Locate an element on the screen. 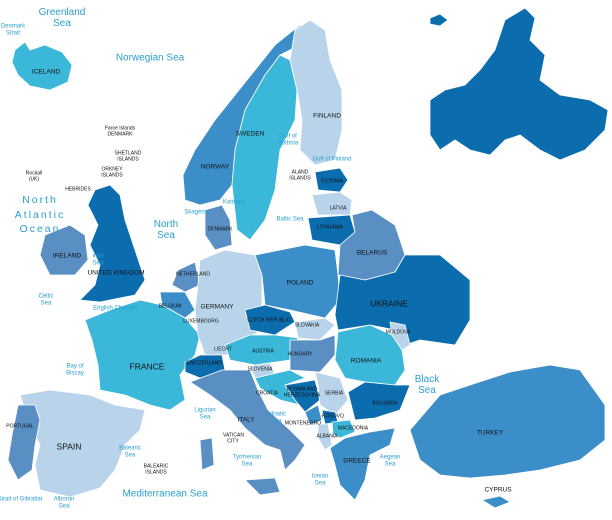 This screenshot has width=612, height=520. country-label-lithuania: LITHUANIA is located at coordinates (330, 227).